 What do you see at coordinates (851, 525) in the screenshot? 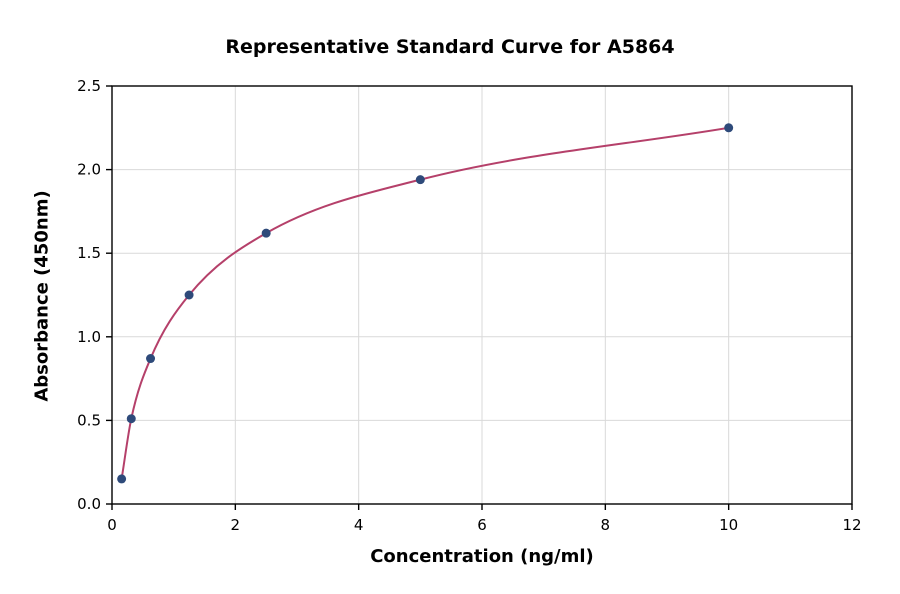
I see `x-tick-label: 12` at bounding box center [851, 525].